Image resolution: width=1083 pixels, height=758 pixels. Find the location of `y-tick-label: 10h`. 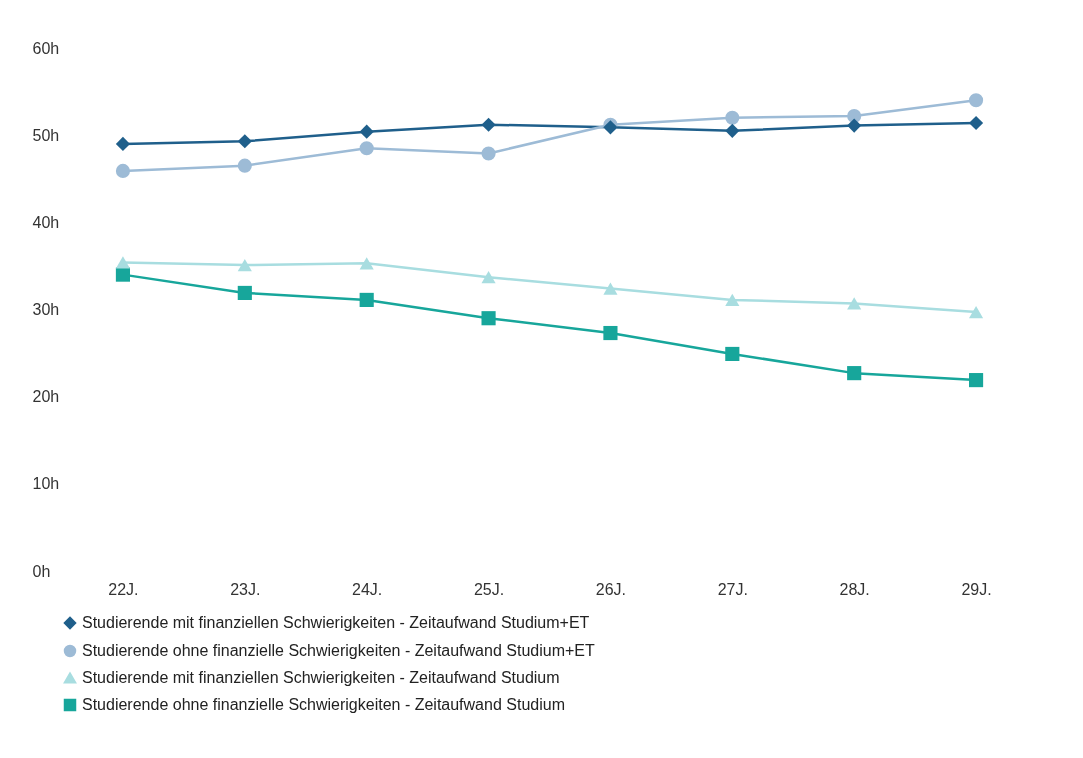

y-tick-label: 10h is located at coordinates (46, 484).